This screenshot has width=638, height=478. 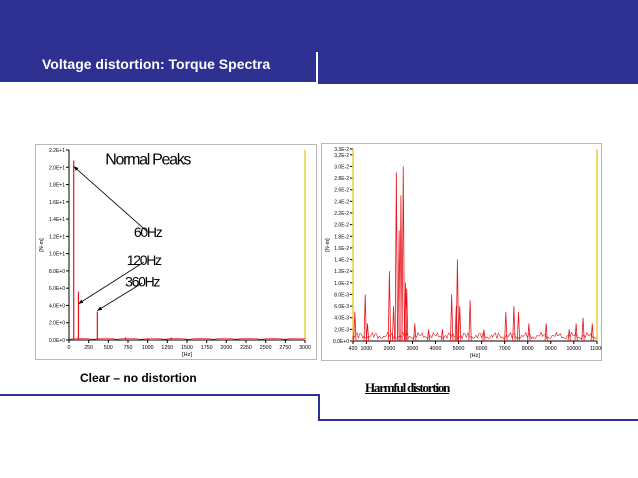 What do you see at coordinates (341, 191) in the screenshot?
I see `y-tick-label: 2.6E-2` at bounding box center [341, 191].